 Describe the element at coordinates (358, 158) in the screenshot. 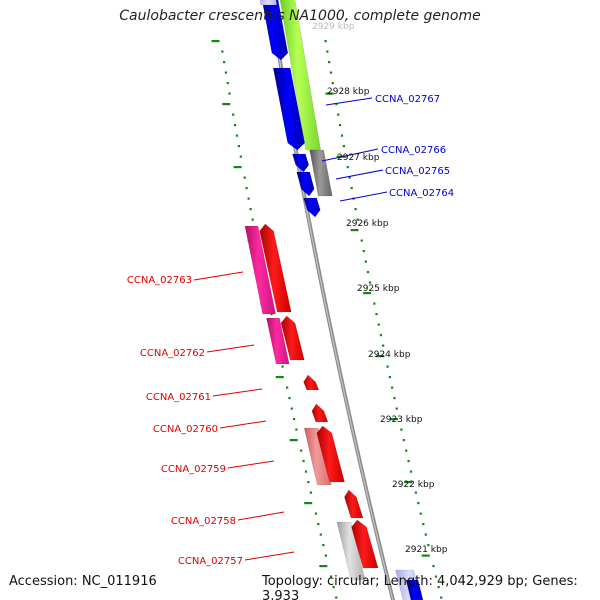

I see `tick-label-2927: 2927 kbp` at that location.